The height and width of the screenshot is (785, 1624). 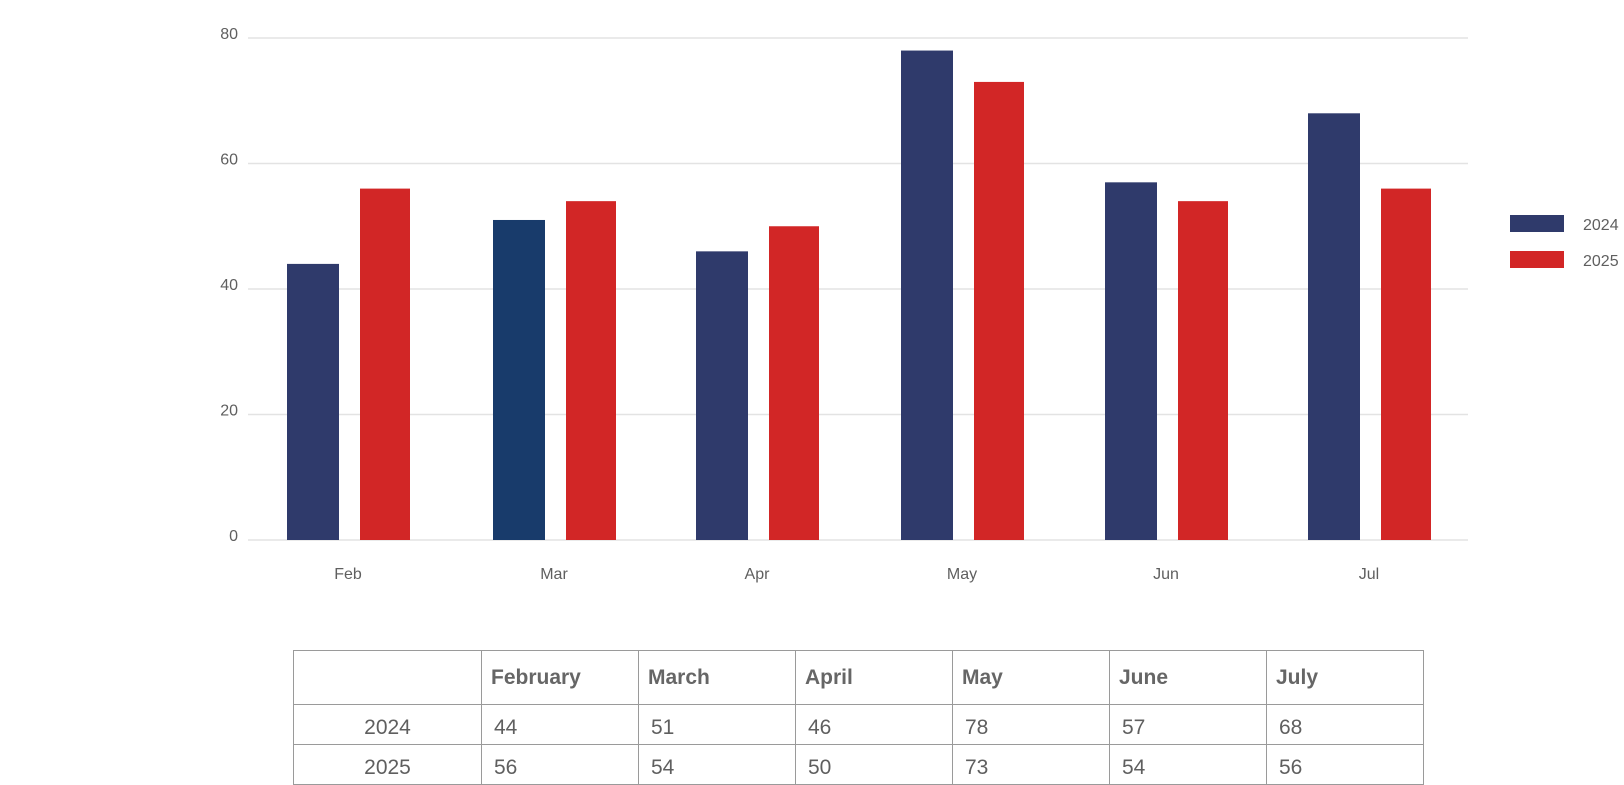 I want to click on bar-2025-jul, so click(x=1406, y=364).